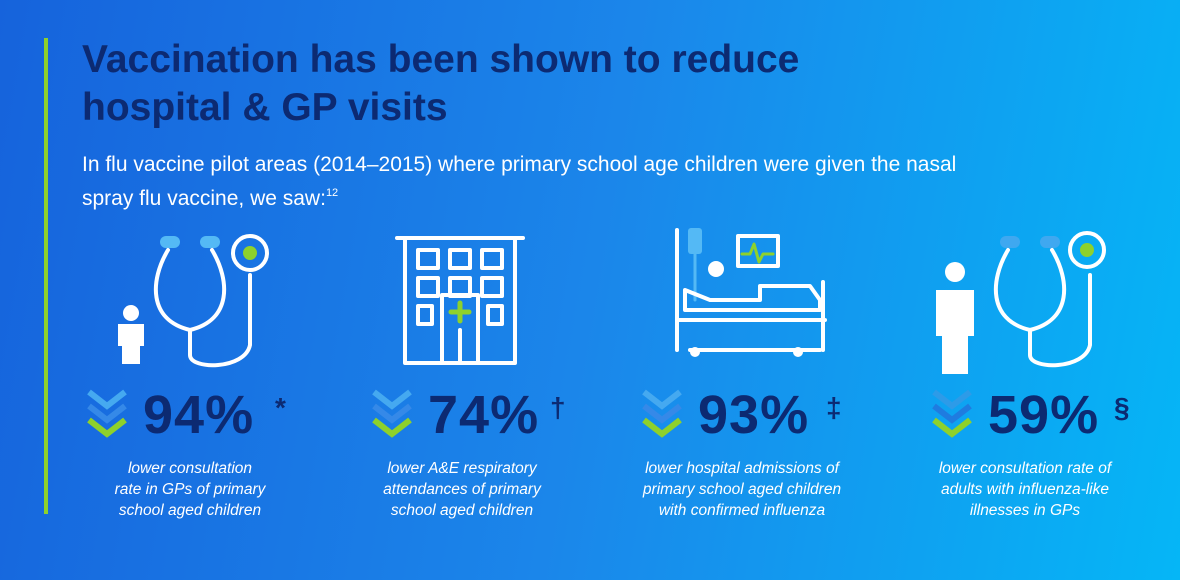 This screenshot has height=580, width=1180. What do you see at coordinates (834, 407) in the screenshot?
I see `footnote-mark: ‡` at bounding box center [834, 407].